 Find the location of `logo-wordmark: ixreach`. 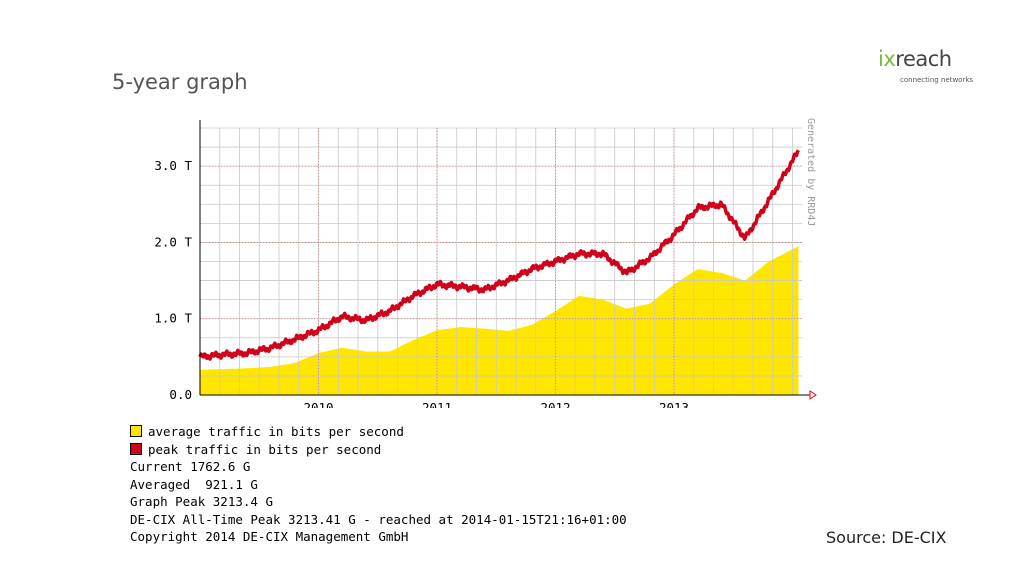

logo-wordmark: ixreach is located at coordinates (933, 59).